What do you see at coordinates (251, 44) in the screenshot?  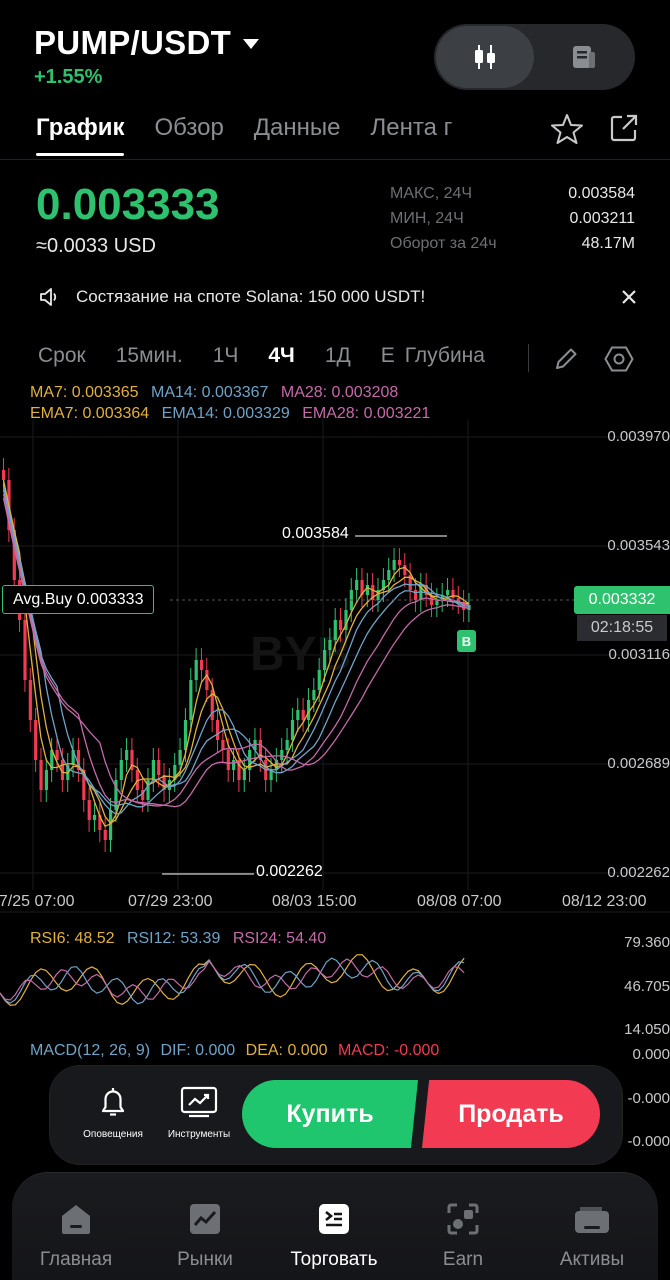 I see `chevron-down-icon` at bounding box center [251, 44].